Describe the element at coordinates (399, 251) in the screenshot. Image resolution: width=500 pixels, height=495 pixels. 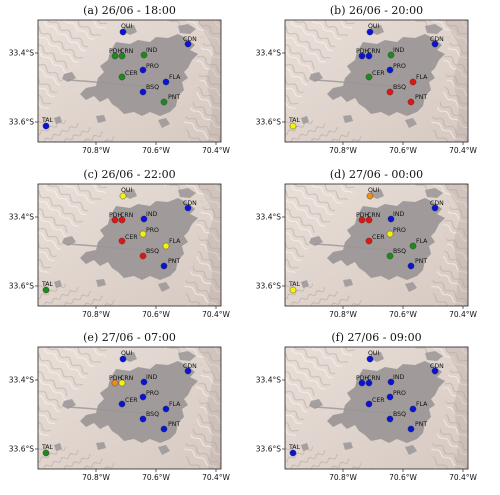
I see `station-label-bsq: BSQ` at that location.